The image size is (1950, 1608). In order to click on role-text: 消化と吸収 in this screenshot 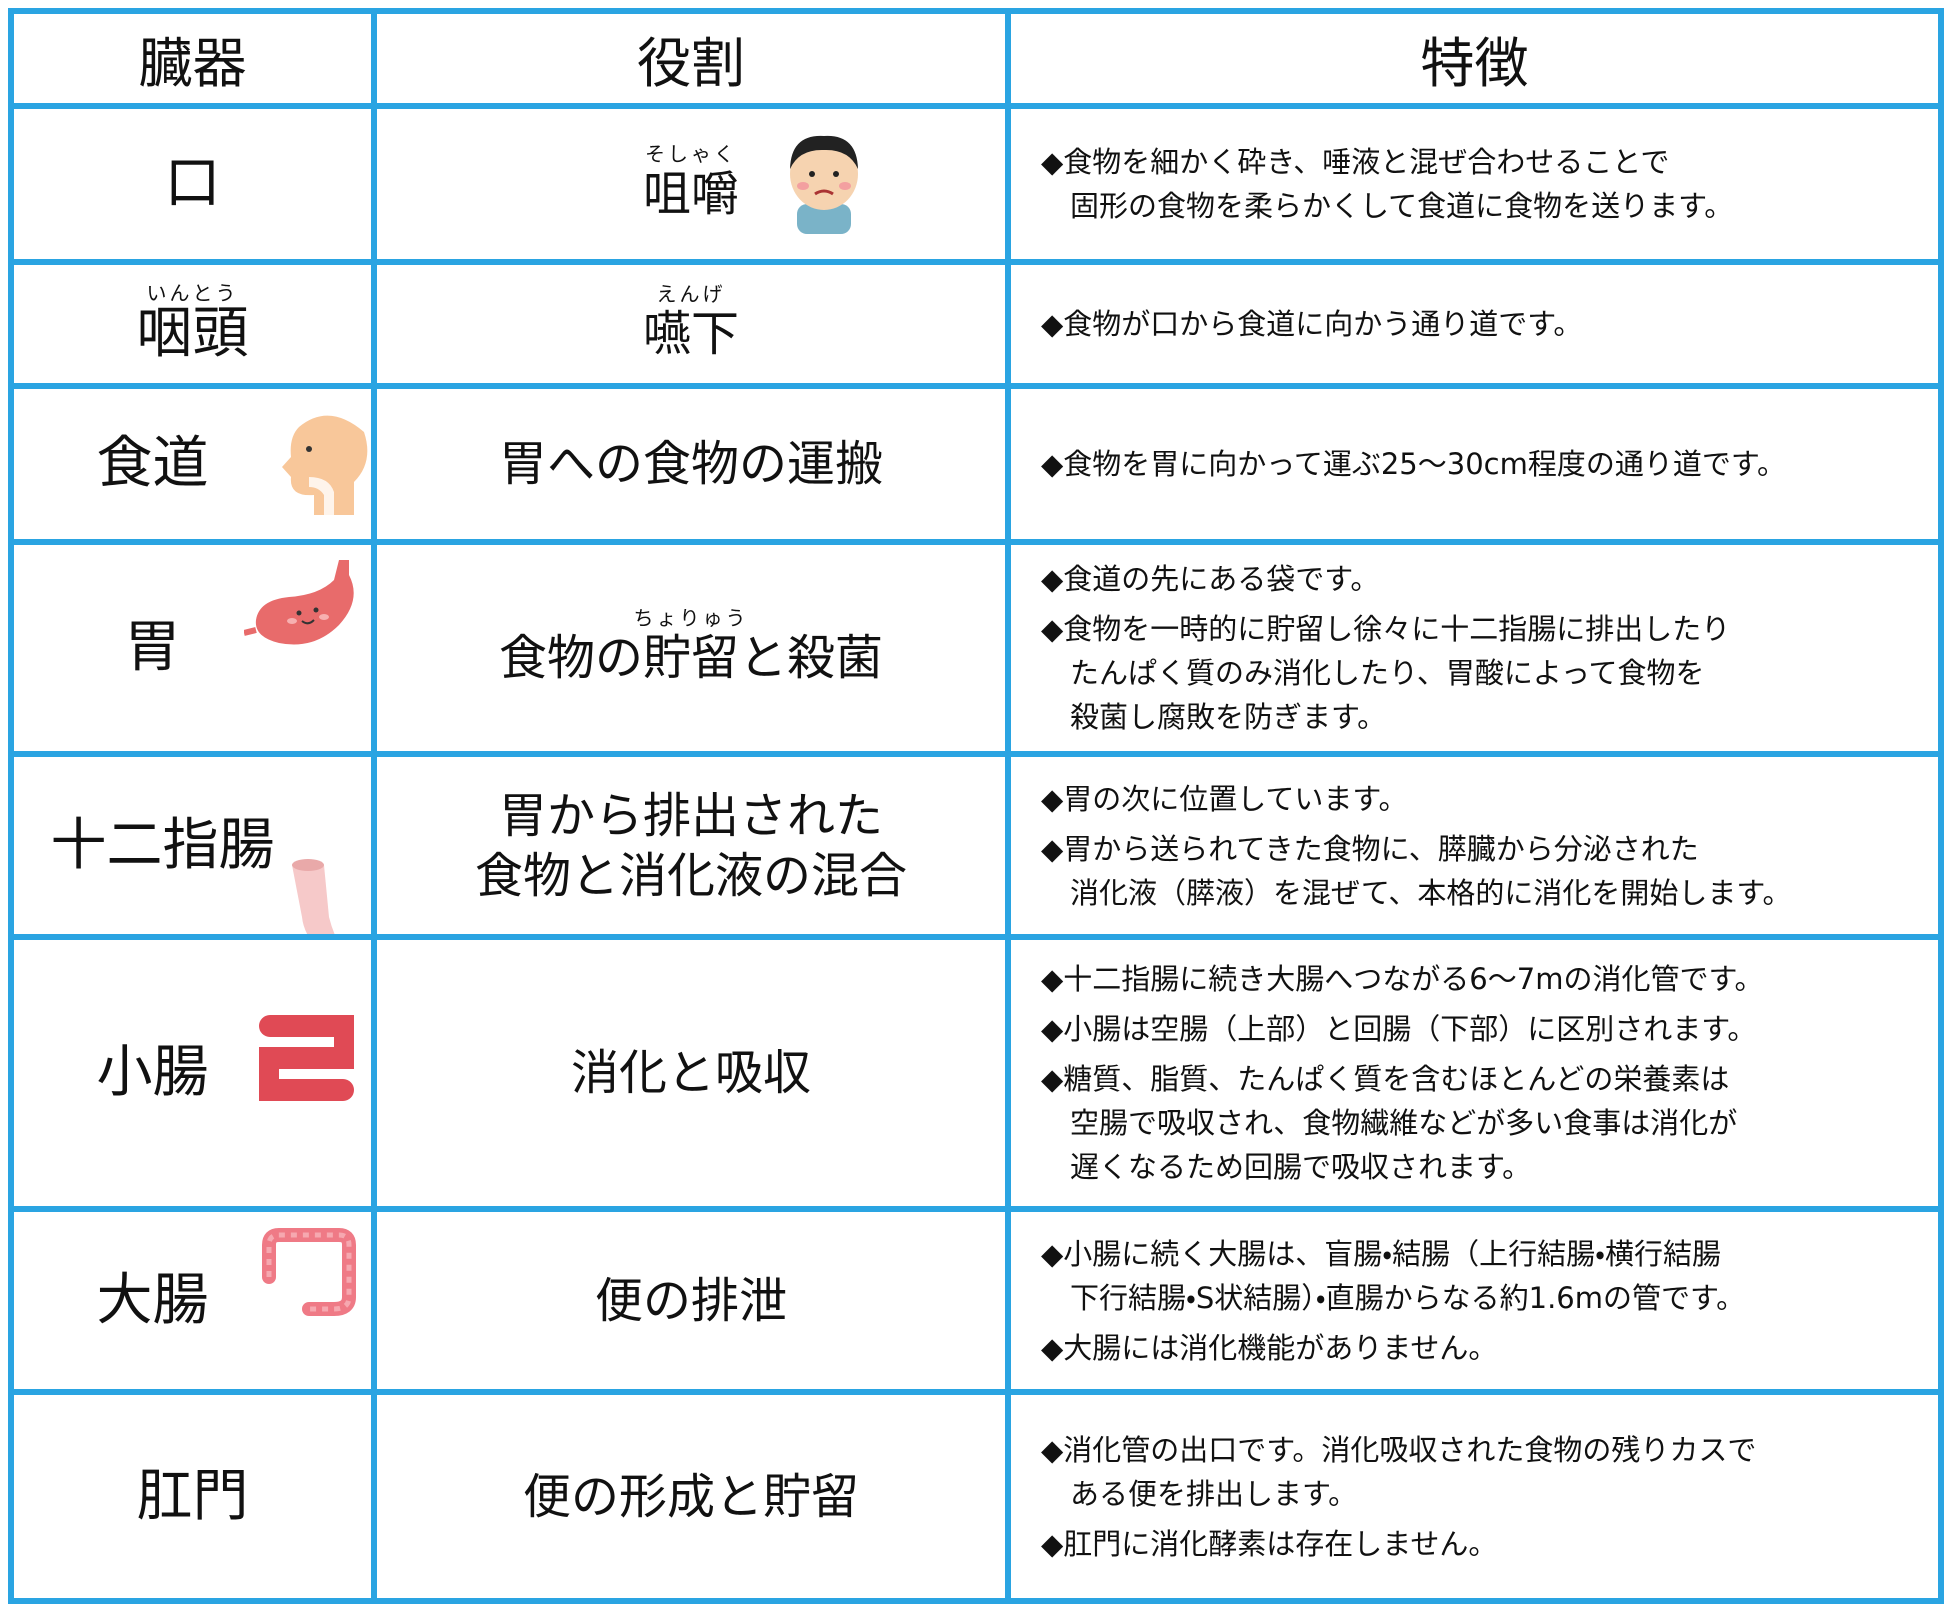, I will do `click(690, 1073)`.